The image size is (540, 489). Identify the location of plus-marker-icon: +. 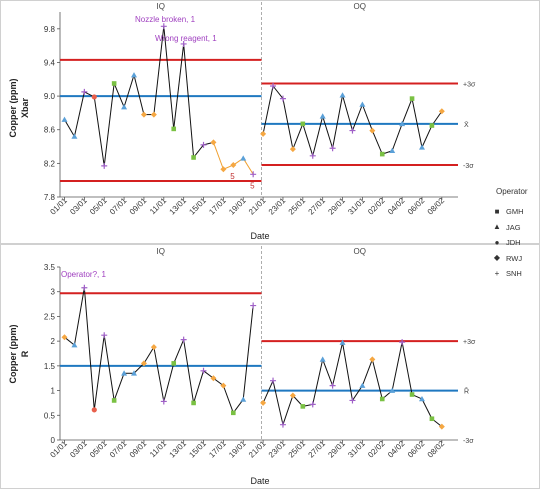
(497, 273).